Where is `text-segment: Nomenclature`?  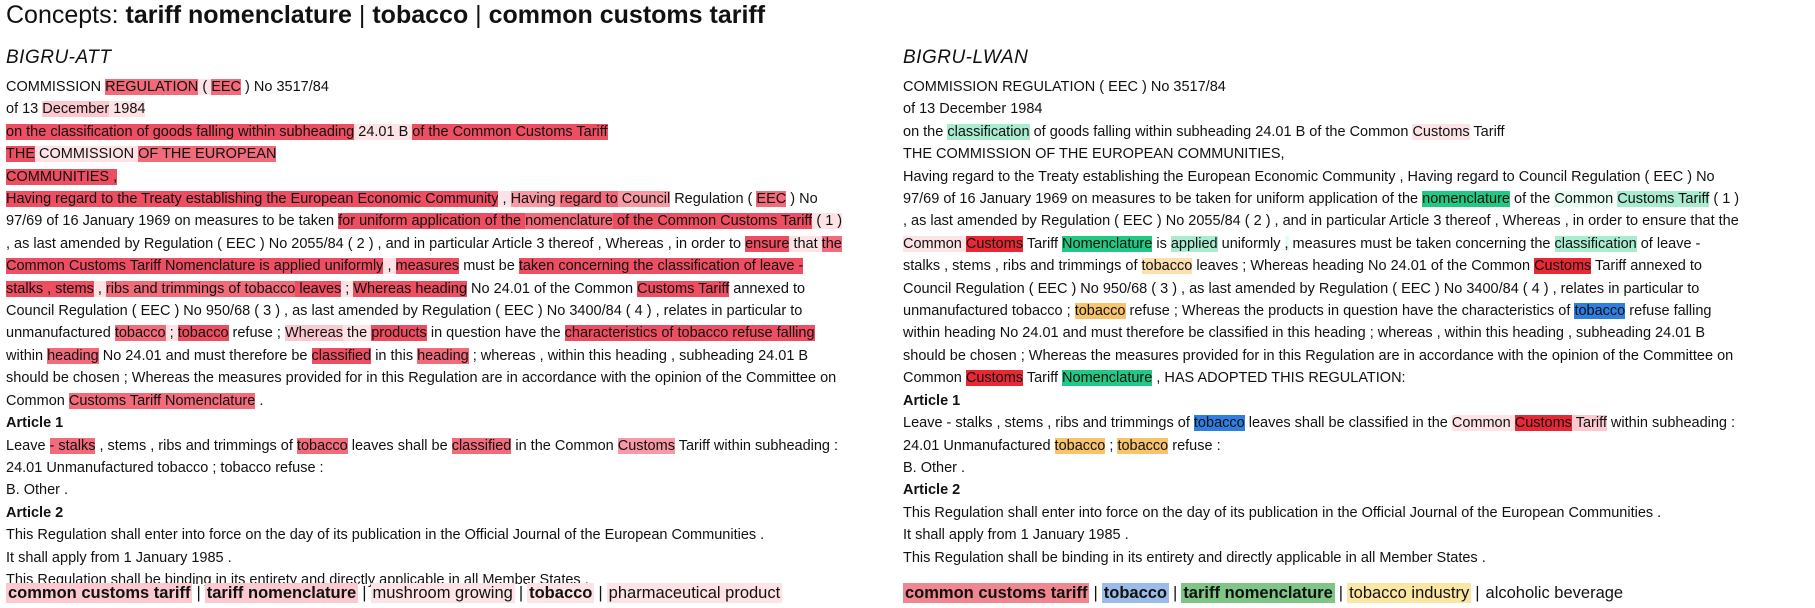 text-segment: Nomenclature is located at coordinates (1107, 378).